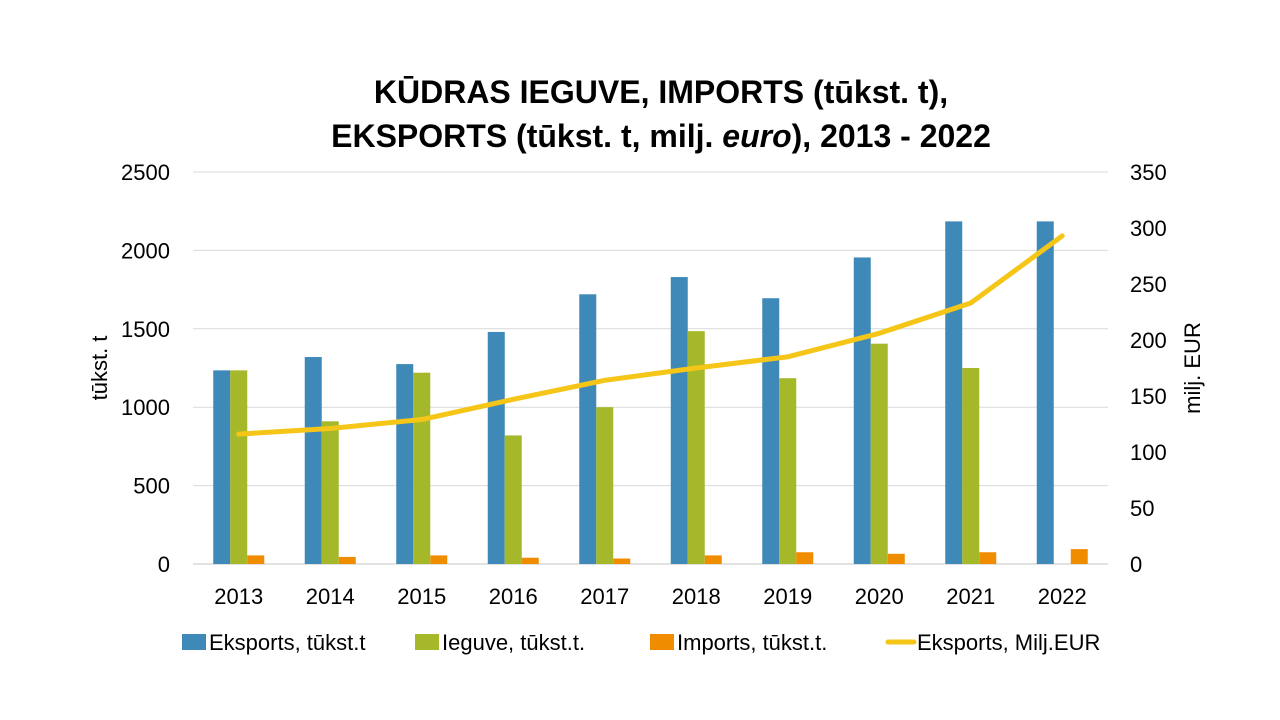 The height and width of the screenshot is (720, 1280). Describe the element at coordinates (1148, 396) in the screenshot. I see `y-tick-label-right: 150` at that location.